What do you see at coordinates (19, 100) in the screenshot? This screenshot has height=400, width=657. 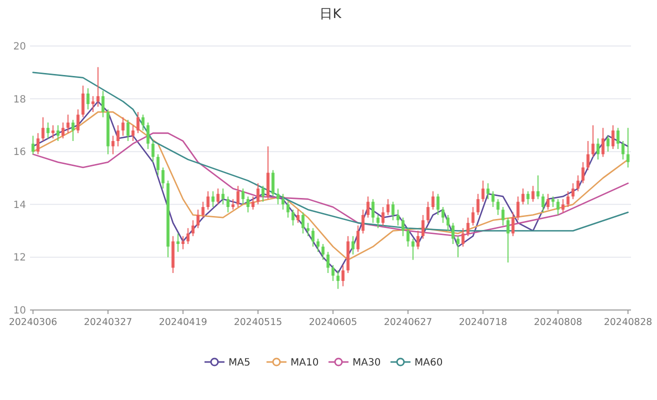 I see `y-tick-label: 18` at bounding box center [19, 100].